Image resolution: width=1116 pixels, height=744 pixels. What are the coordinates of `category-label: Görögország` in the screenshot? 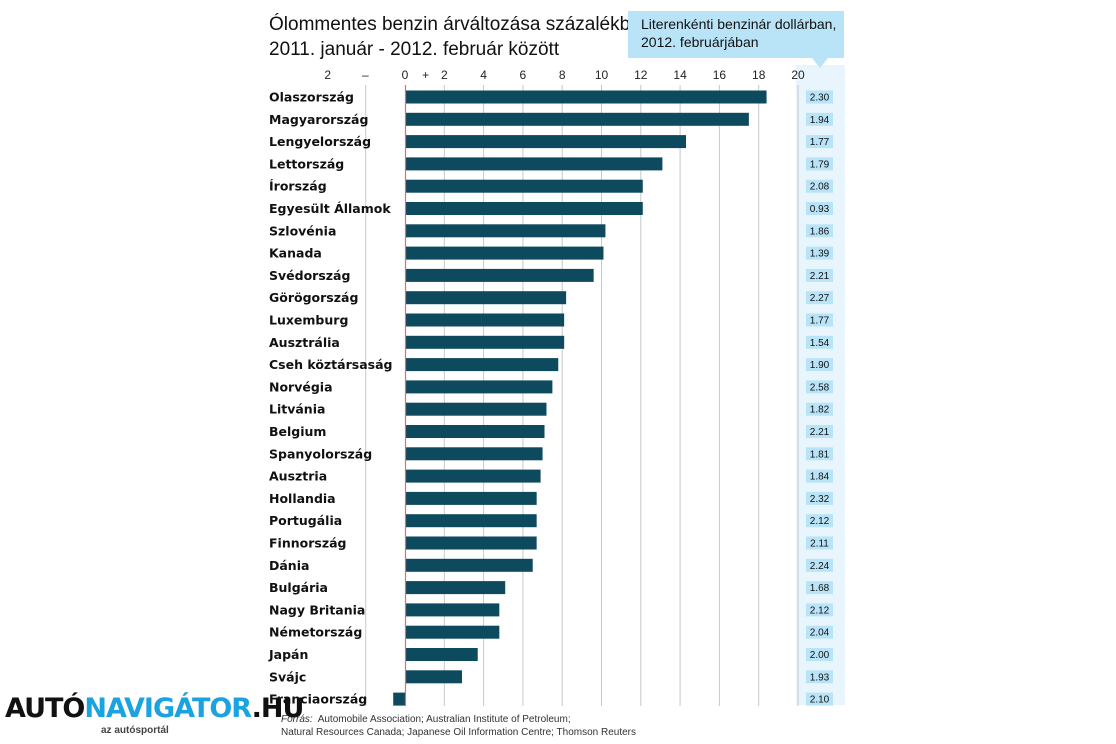 It's located at (313, 297).